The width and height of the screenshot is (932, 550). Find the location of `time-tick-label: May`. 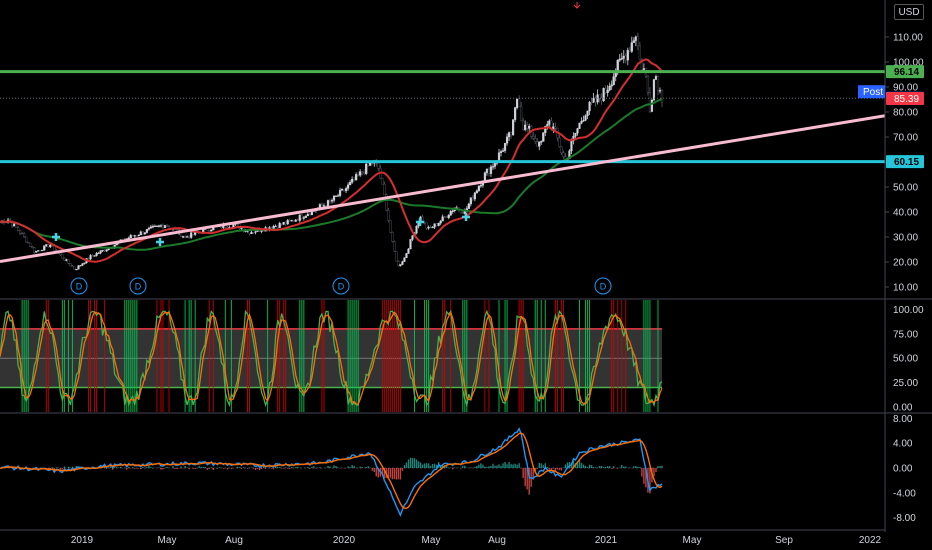

time-tick-label: May is located at coordinates (692, 540).